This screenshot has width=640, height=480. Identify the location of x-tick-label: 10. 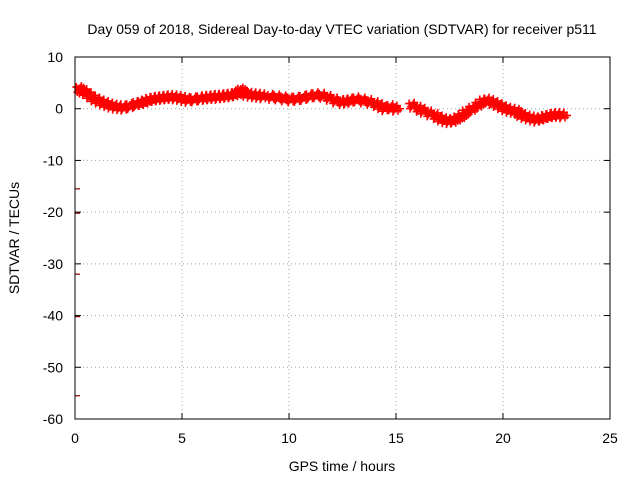
(289, 438).